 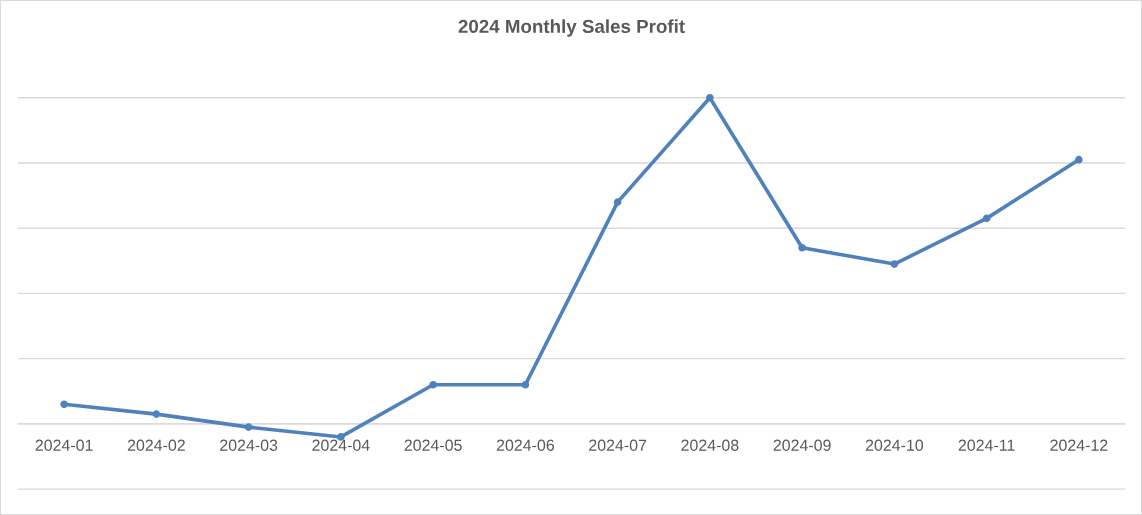 I want to click on x-tick-label: 2024-01, so click(x=64, y=445).